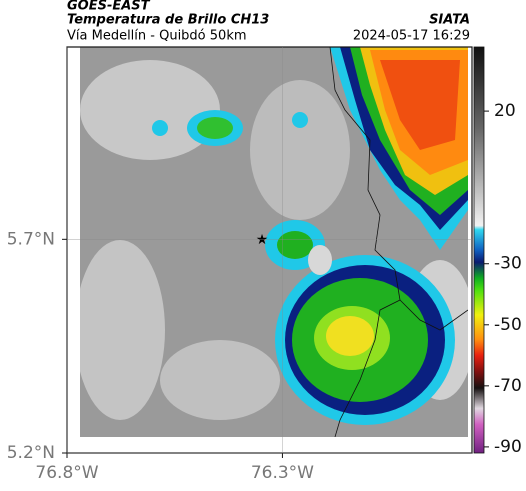 This screenshot has height=491, width=526. Describe the element at coordinates (262, 240) in the screenshot. I see `location-marker: ★` at that location.